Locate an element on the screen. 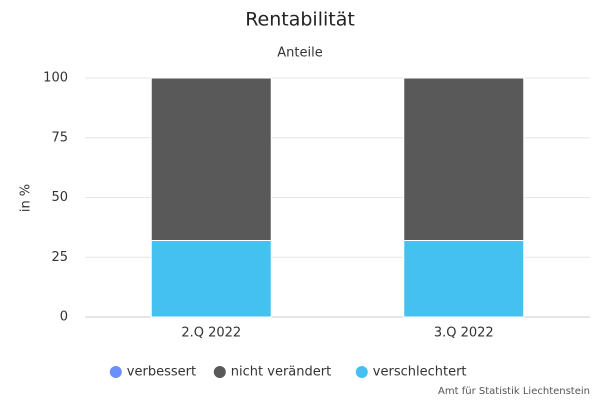 The height and width of the screenshot is (400, 600). y-tick-label: 50 is located at coordinates (59, 197).